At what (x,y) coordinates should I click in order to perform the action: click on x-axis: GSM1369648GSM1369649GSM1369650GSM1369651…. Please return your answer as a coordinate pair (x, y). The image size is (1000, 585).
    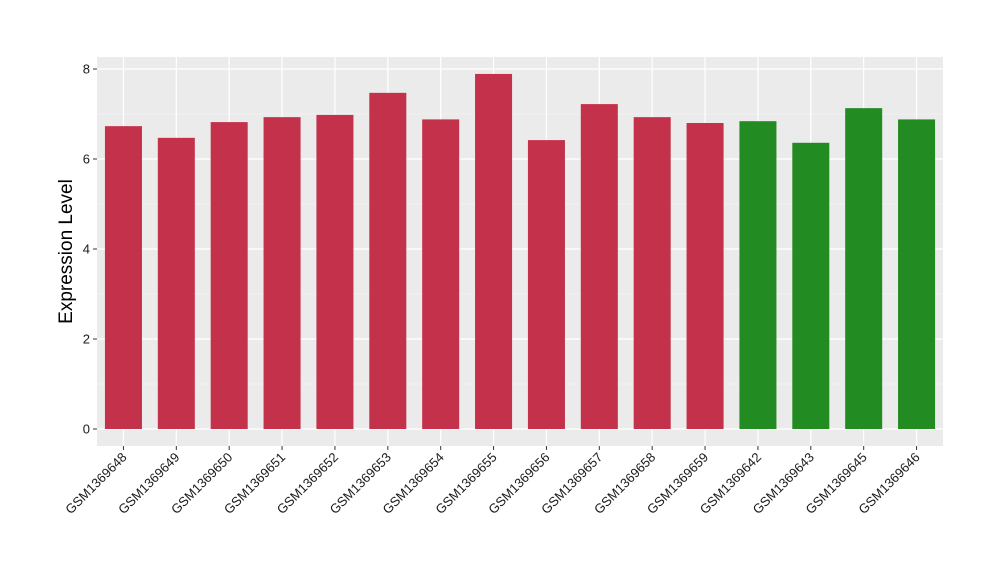
    Looking at the image, I should click on (492, 481).